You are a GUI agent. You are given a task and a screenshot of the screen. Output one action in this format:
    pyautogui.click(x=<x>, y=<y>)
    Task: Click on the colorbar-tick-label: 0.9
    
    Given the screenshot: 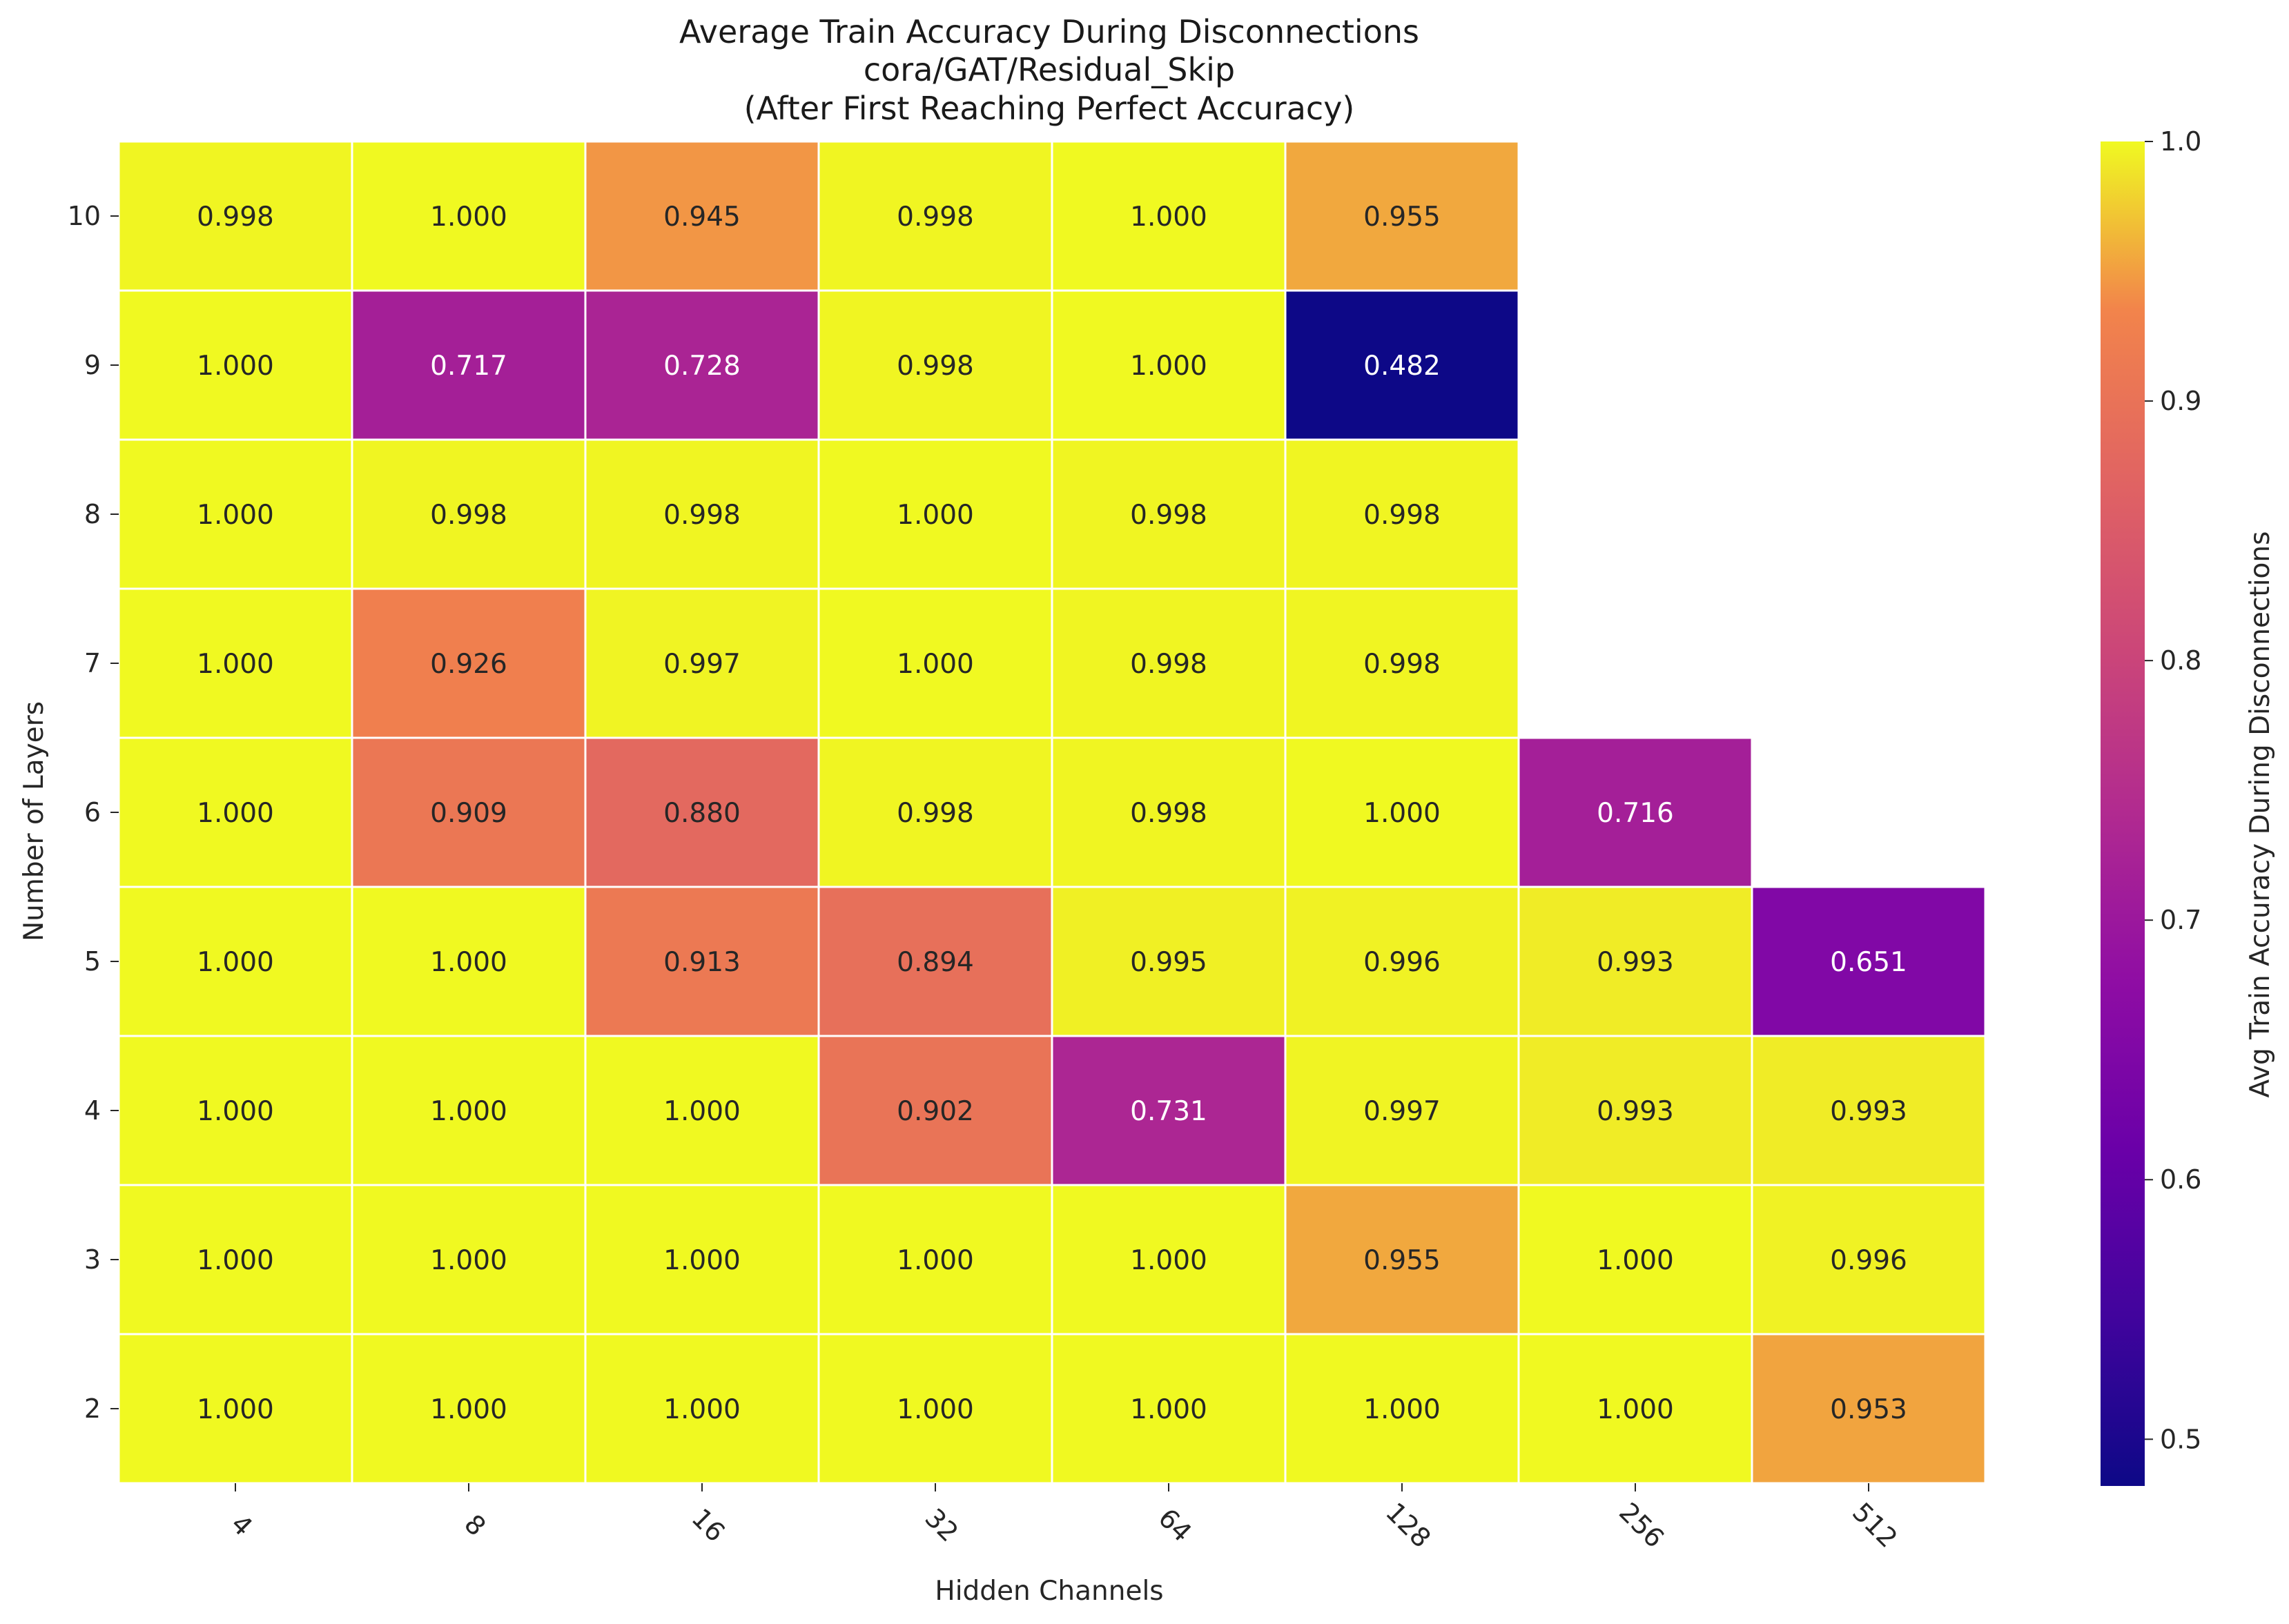 What is the action you would take?
    pyautogui.click(x=2180, y=401)
    